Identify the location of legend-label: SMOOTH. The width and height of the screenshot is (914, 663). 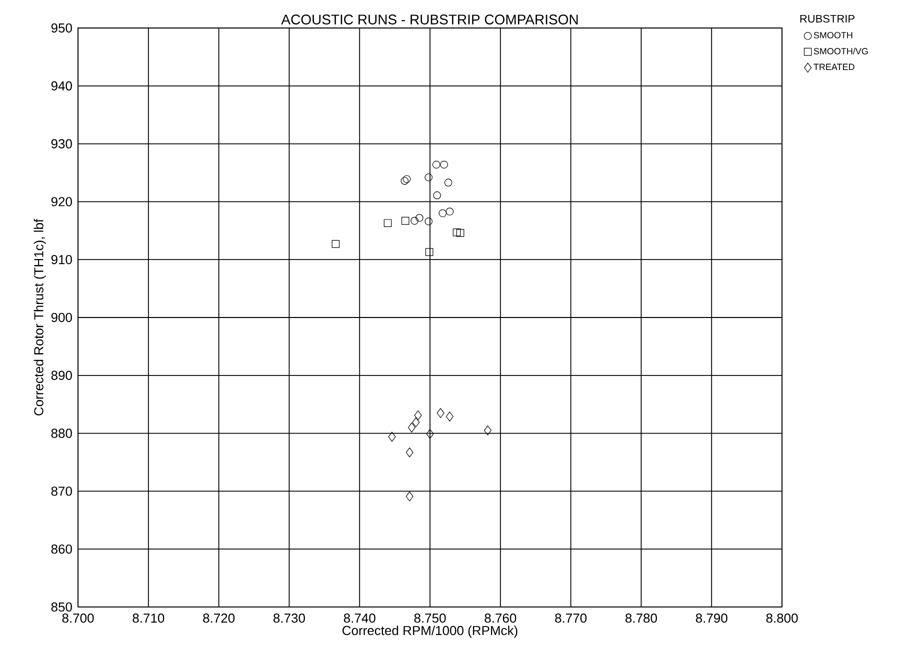
(833, 35).